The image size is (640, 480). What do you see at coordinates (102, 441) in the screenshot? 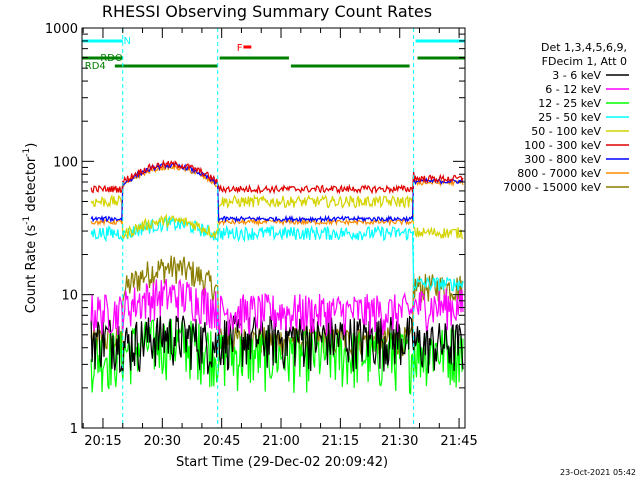
I see `x-tick-label: 20:15` at bounding box center [102, 441].